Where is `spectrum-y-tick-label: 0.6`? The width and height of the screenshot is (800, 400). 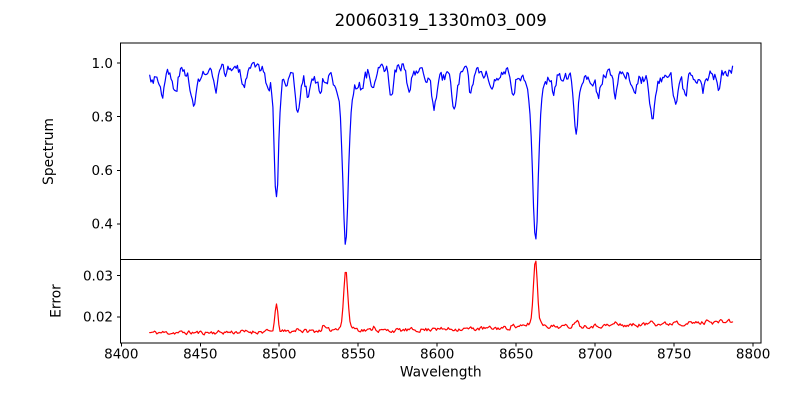
spectrum-y-tick-label: 0.6 is located at coordinates (102, 171).